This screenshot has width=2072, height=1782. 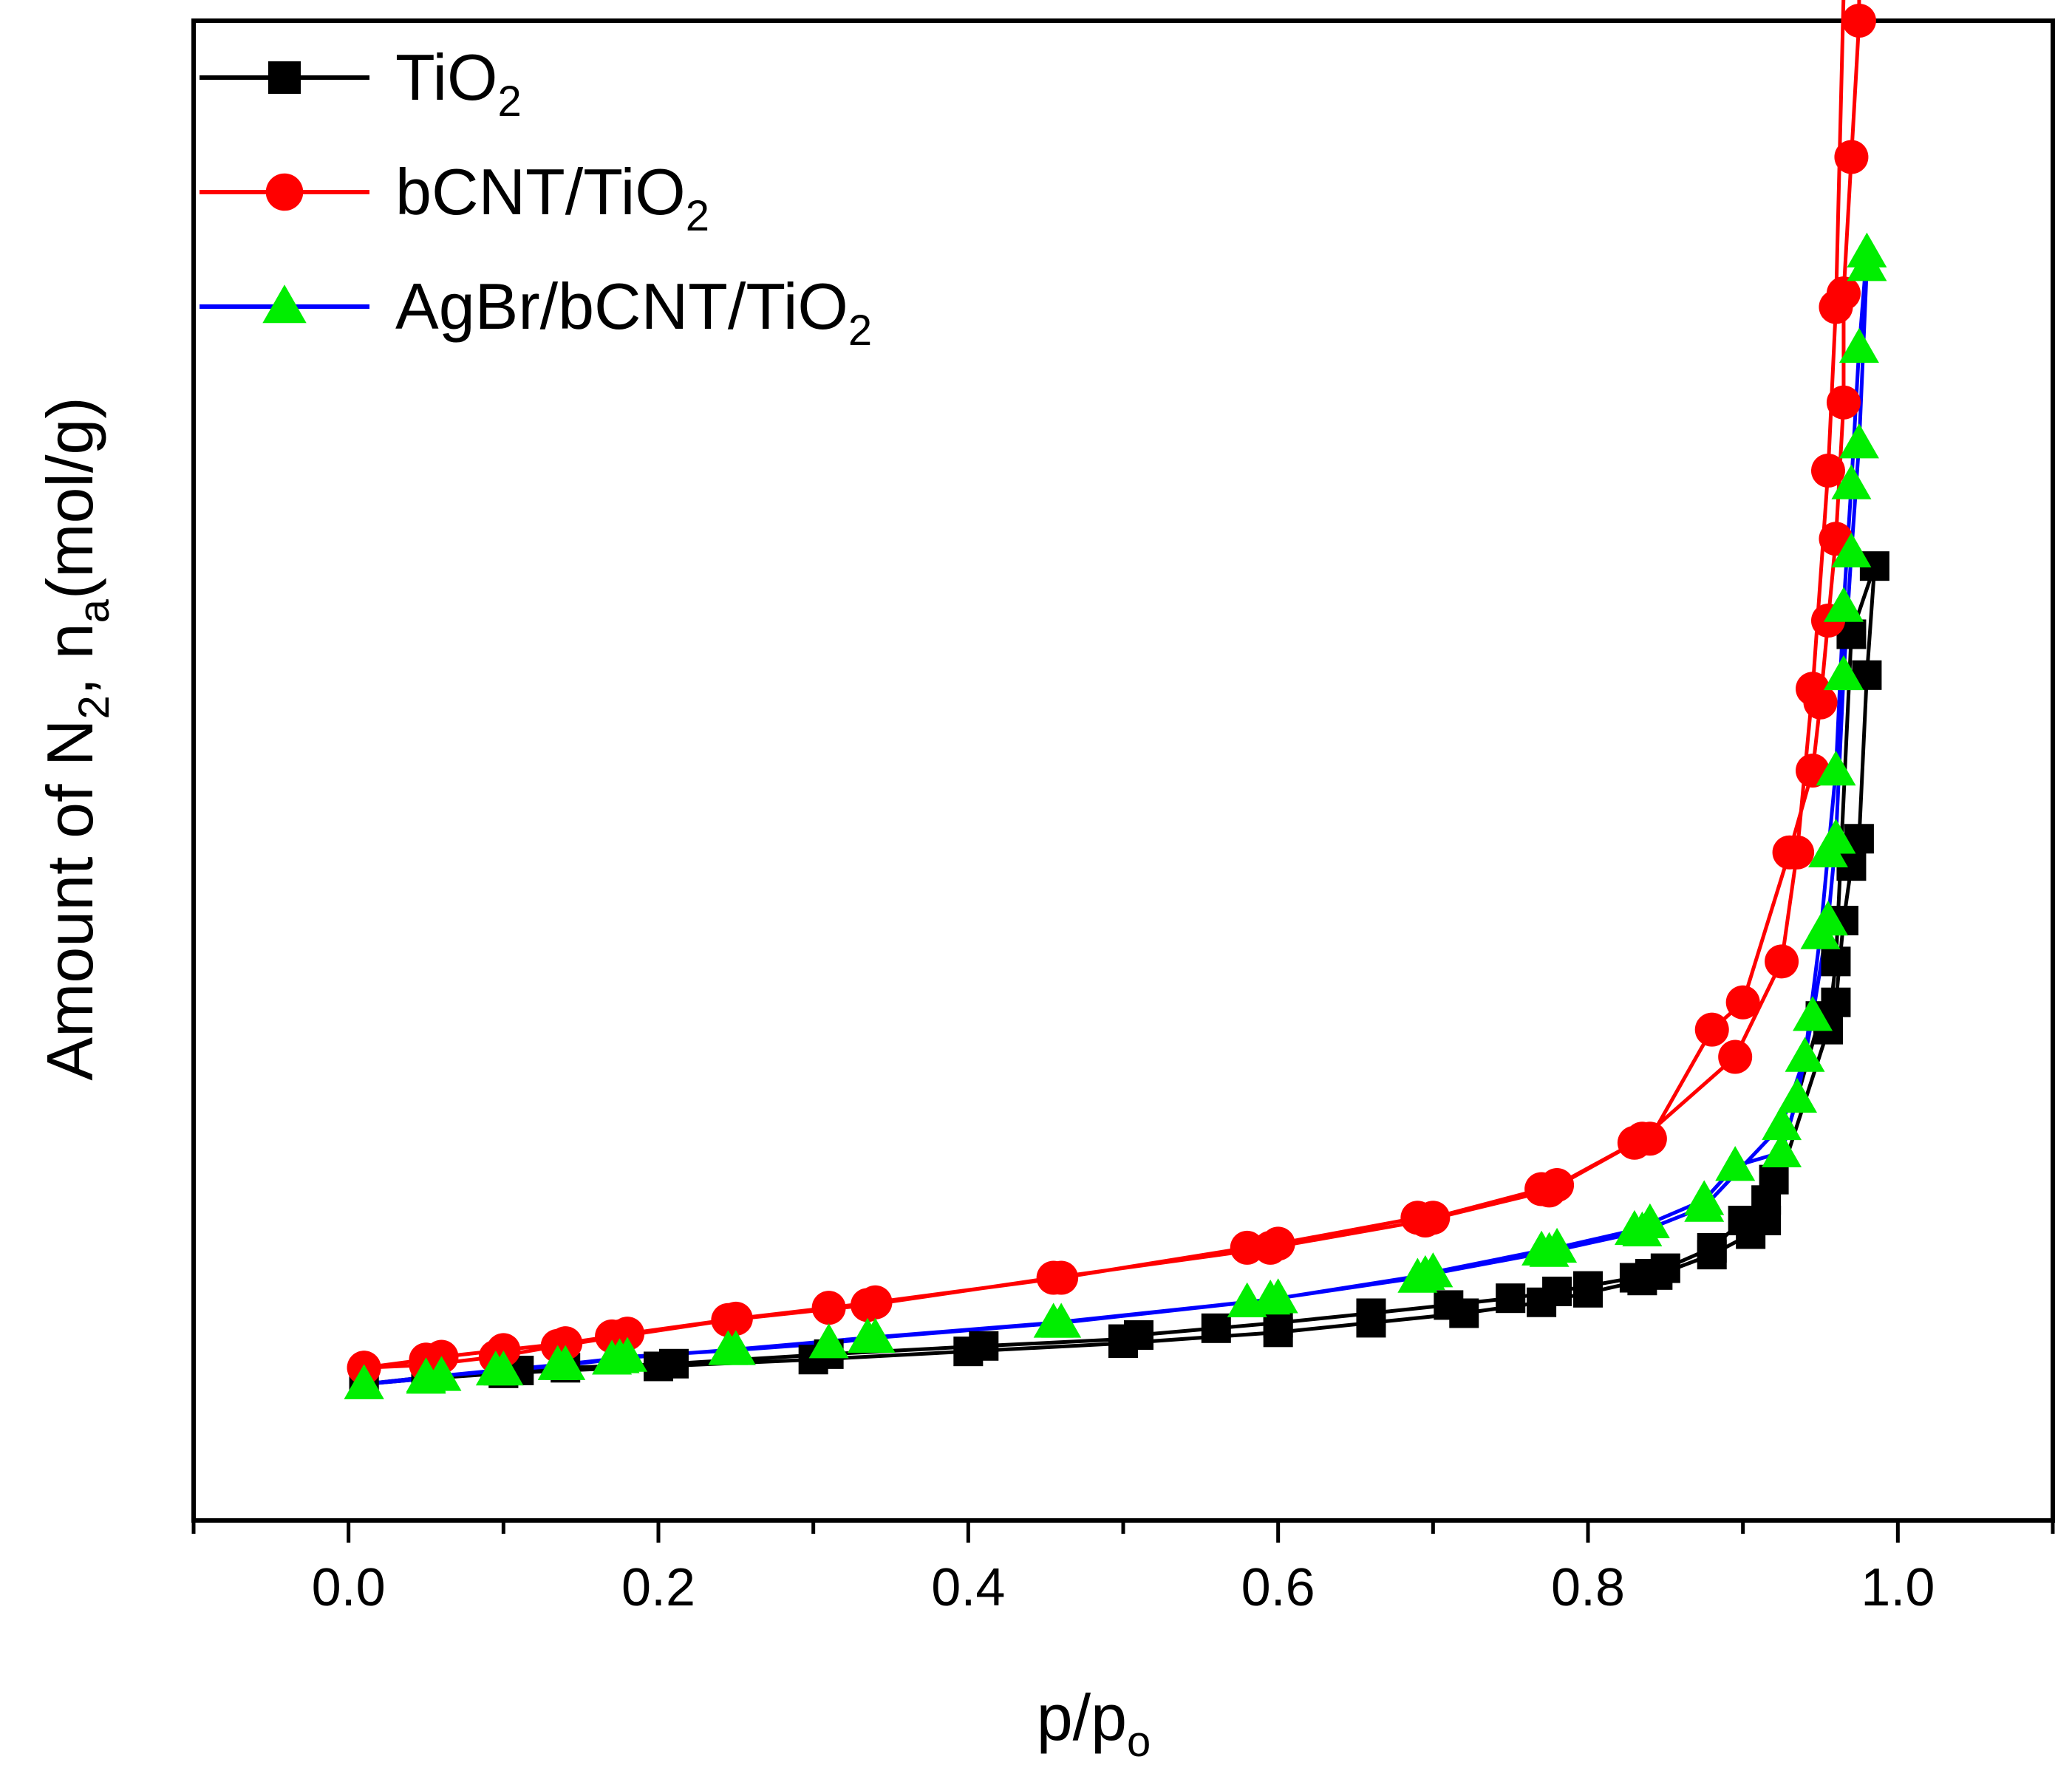 What do you see at coordinates (349, 1587) in the screenshot?
I see `x-tick-label: 0.0` at bounding box center [349, 1587].